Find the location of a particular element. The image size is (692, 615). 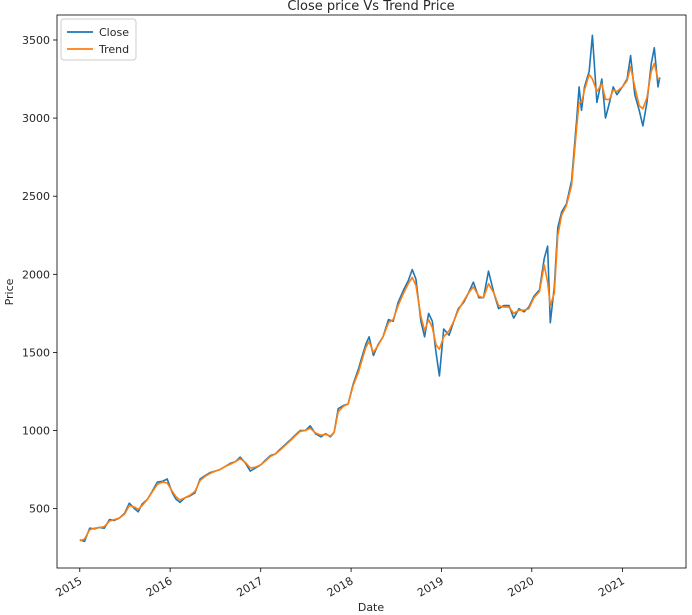

x-tick-label: 2017 is located at coordinates (249, 586).